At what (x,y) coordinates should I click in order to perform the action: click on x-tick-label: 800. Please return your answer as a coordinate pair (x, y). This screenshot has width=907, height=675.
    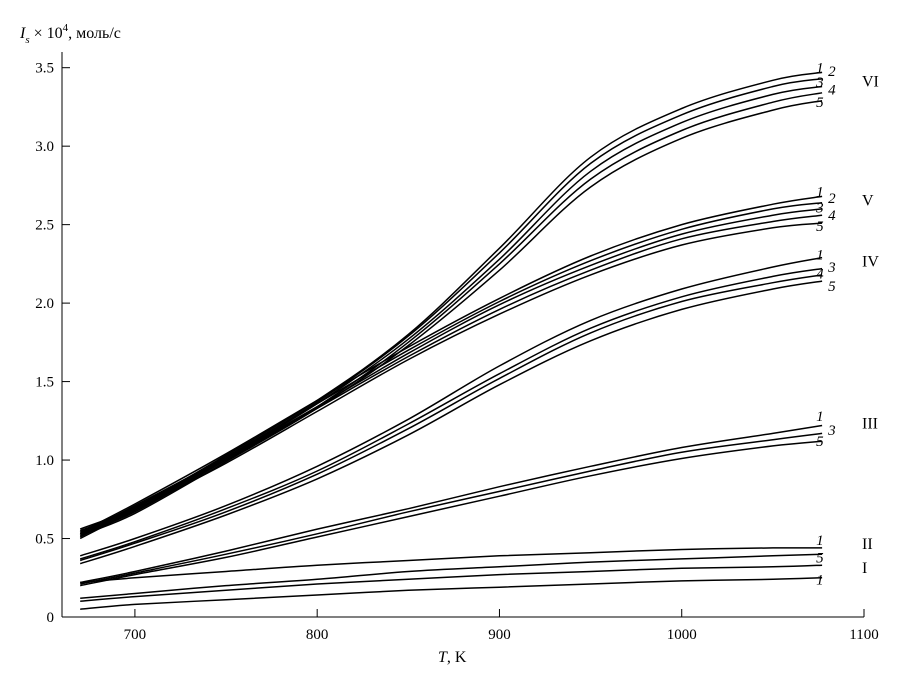
    Looking at the image, I should click on (317, 635).